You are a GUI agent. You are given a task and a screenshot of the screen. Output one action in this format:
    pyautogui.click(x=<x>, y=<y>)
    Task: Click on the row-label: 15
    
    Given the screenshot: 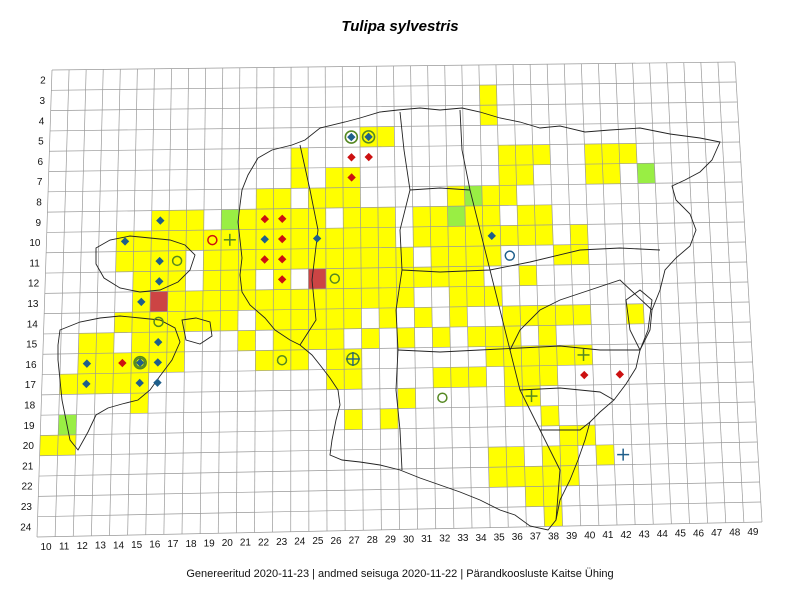 What is the action you would take?
    pyautogui.click(x=32, y=345)
    